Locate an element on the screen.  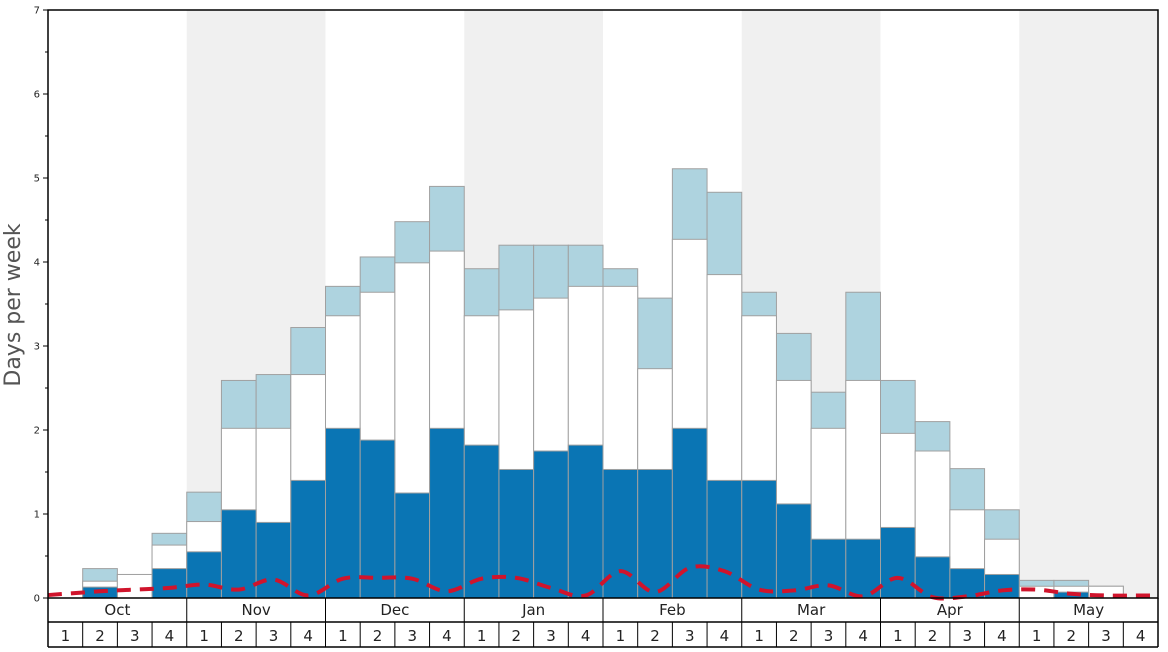
month-label: Feb is located at coordinates (672, 610).